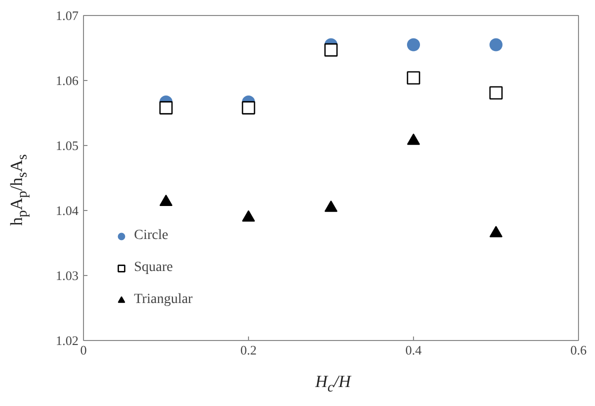 Image resolution: width=595 pixels, height=406 pixels. Describe the element at coordinates (67, 80) in the screenshot. I see `y-tick-label: 1.06` at that location.